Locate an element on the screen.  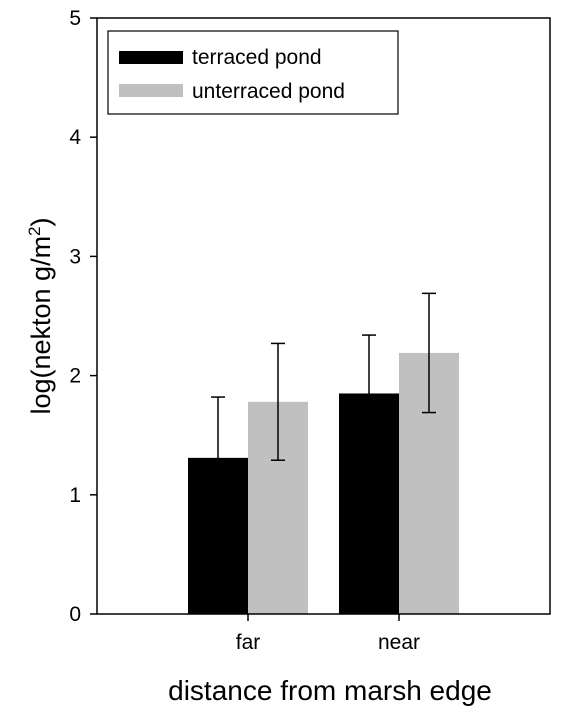
y-axis-label-main: log(nekton g/m is located at coordinates (41, 325).